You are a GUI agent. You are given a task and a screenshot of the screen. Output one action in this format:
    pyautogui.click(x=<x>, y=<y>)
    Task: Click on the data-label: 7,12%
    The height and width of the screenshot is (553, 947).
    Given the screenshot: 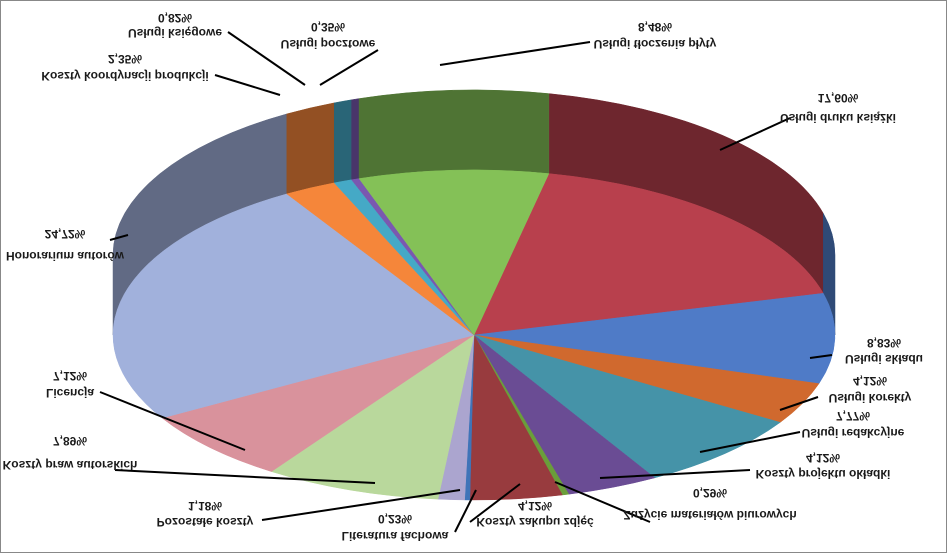 What is the action you would take?
    pyautogui.click(x=70, y=376)
    